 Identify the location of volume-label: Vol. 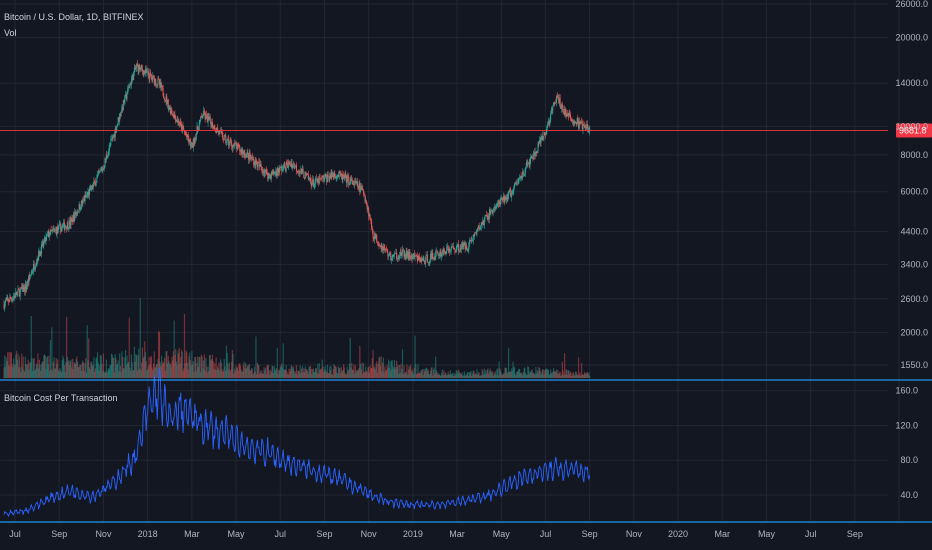
(10, 33).